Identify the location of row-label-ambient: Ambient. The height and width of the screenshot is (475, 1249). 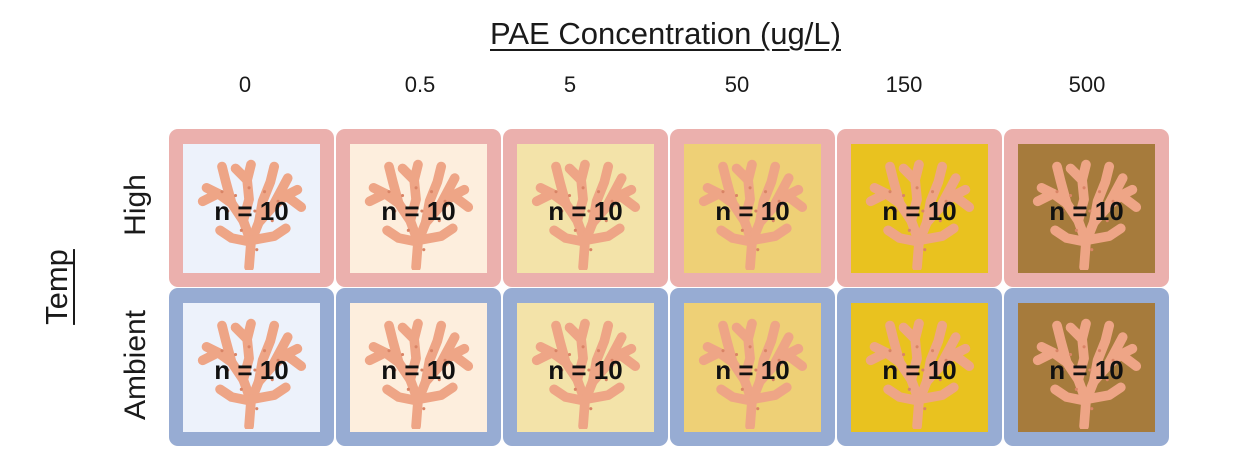
(135, 365).